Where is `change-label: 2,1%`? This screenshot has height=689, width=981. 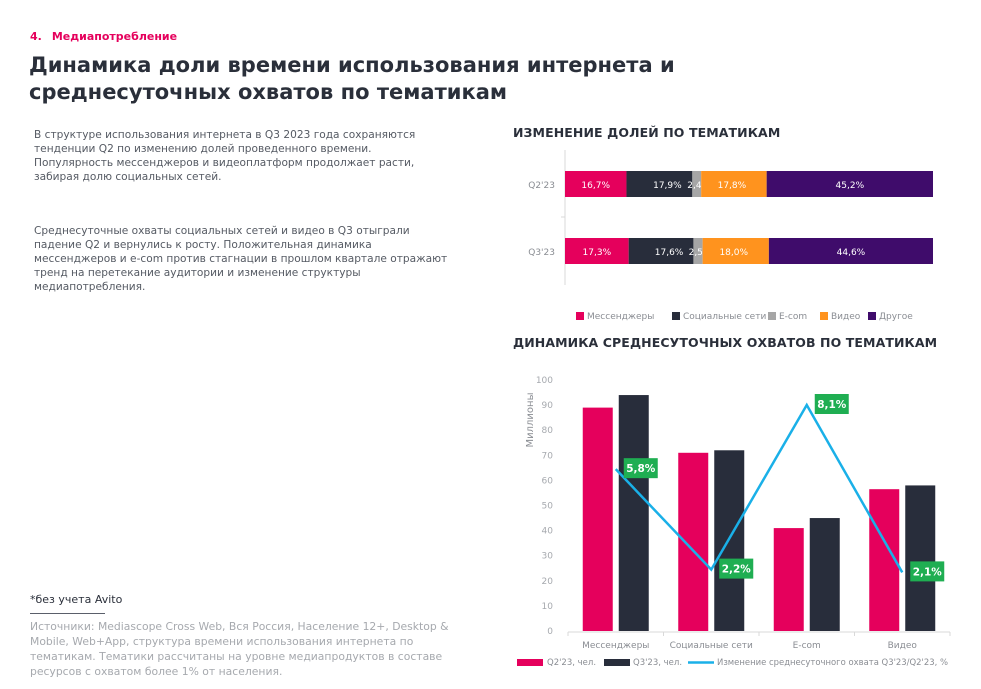
change-label: 2,1% is located at coordinates (928, 572).